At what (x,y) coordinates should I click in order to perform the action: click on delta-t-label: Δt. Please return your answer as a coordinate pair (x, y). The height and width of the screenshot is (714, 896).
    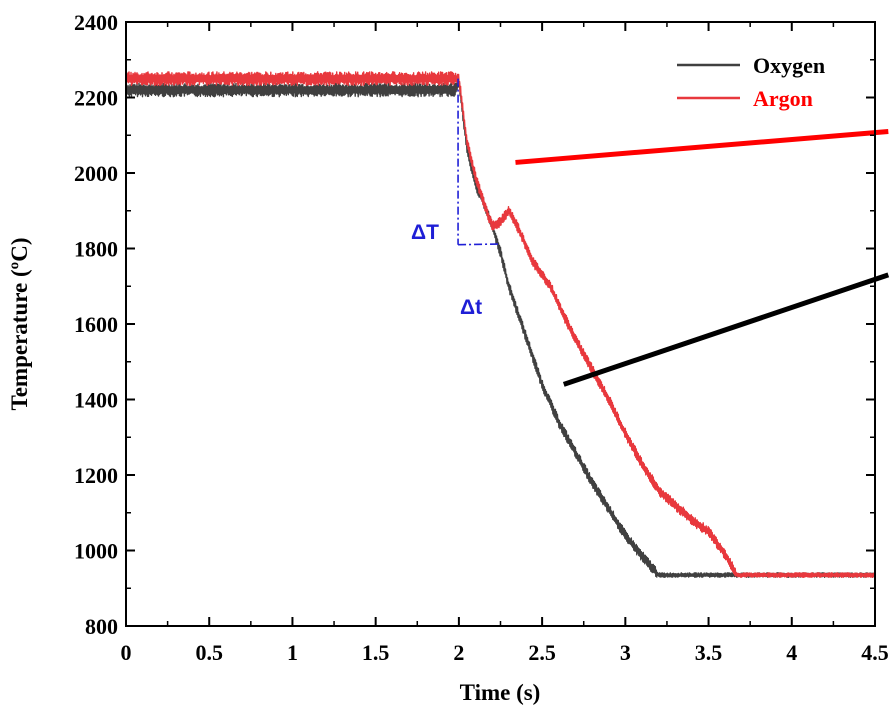
    Looking at the image, I should click on (471, 307).